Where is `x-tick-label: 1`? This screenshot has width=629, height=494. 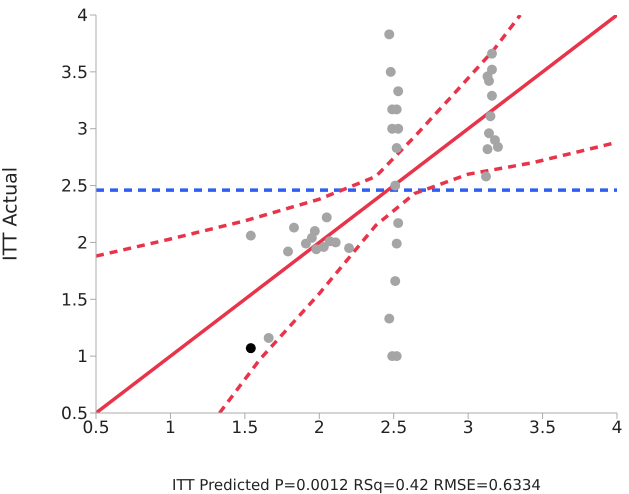
x-tick-label: 1 is located at coordinates (170, 428).